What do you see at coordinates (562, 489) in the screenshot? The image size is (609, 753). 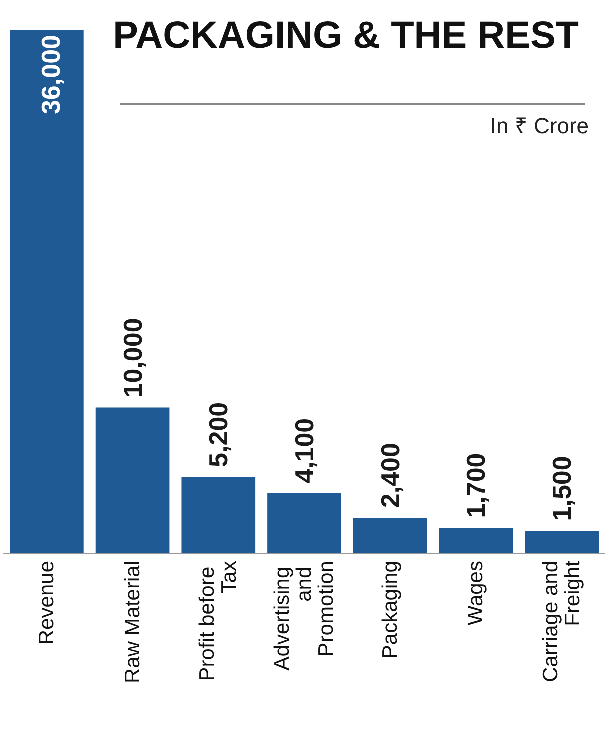 I see `data-label: 1,500` at bounding box center [562, 489].